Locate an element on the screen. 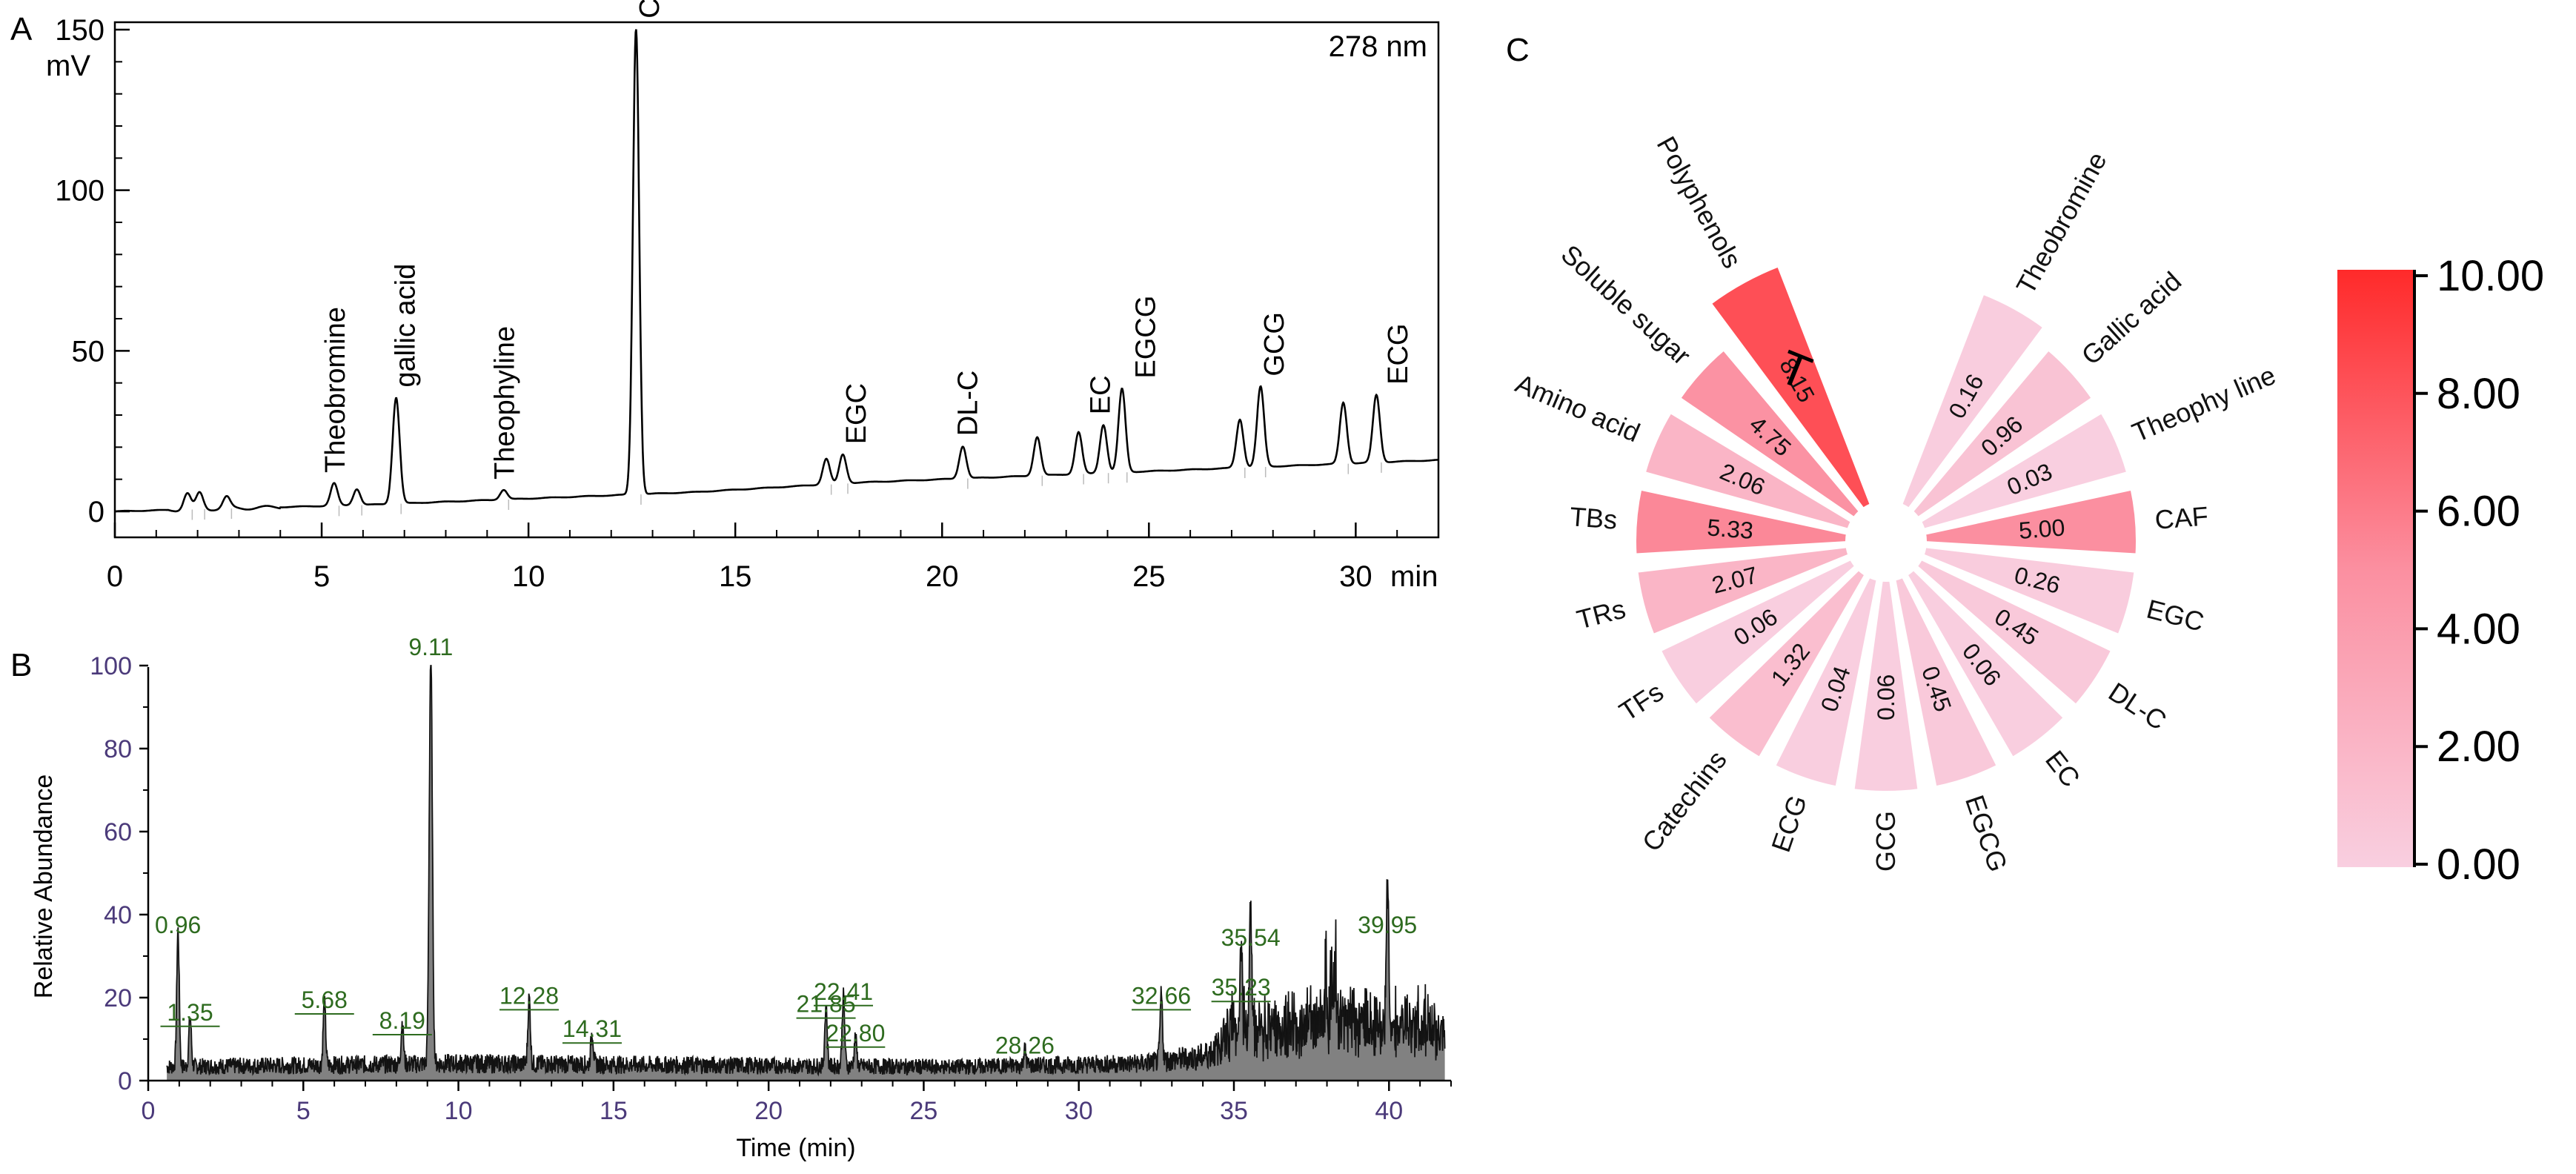 The height and width of the screenshot is (1174, 2576). colorbar-tick-label: 8.00 is located at coordinates (2478, 394).